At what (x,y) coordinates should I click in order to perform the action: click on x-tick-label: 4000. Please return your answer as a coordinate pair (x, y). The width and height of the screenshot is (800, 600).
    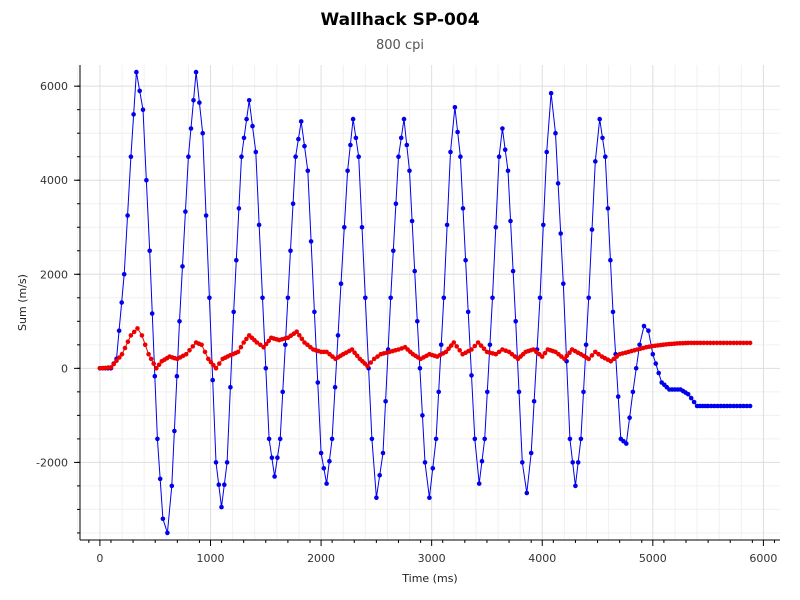
    Looking at the image, I should click on (542, 558).